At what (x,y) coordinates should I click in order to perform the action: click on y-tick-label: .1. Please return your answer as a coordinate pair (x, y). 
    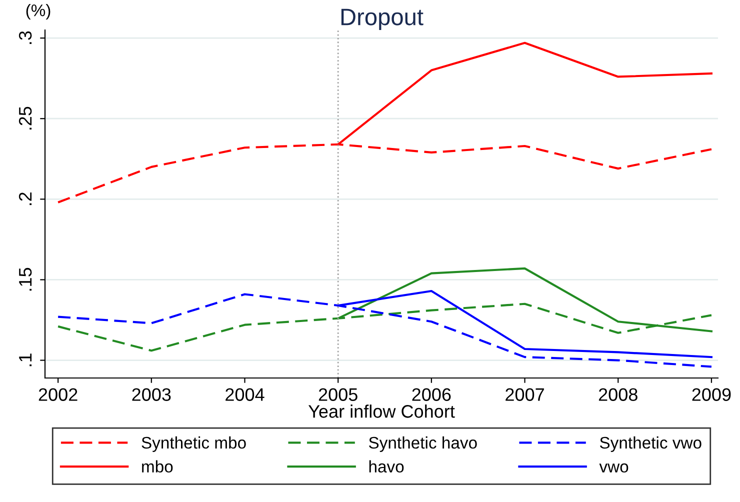
    Looking at the image, I should click on (25, 360).